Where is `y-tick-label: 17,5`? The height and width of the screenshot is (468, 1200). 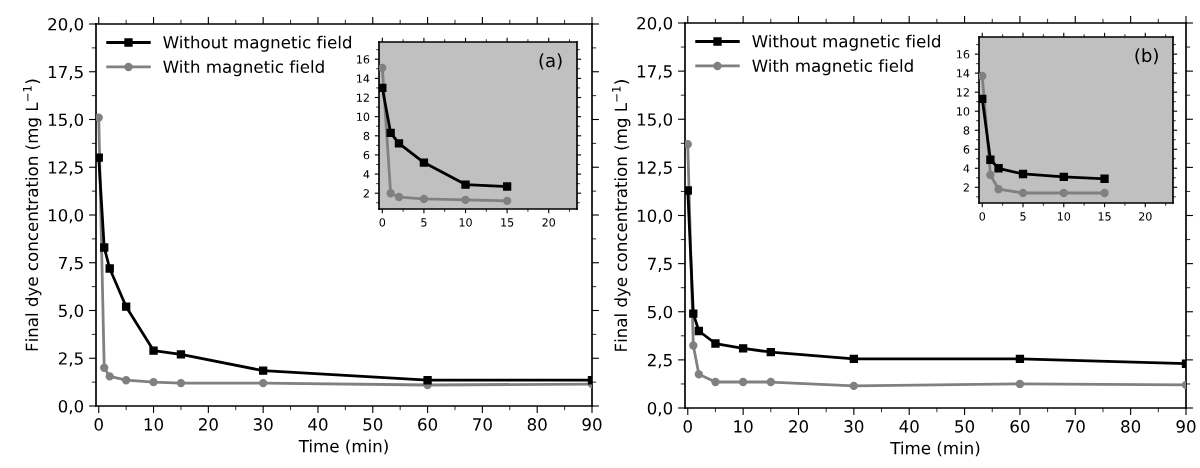 y-tick-label: 17,5 is located at coordinates (654, 72).